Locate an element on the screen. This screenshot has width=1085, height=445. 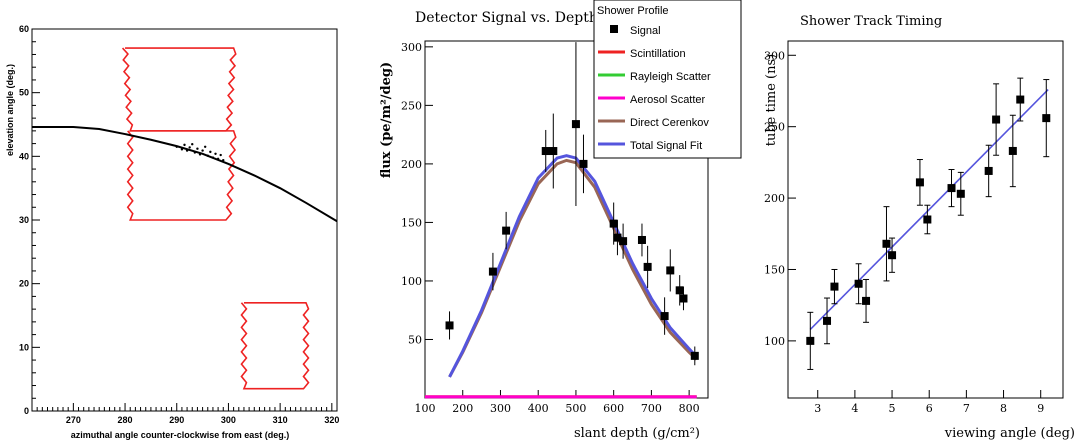
series-direct-cerenkov is located at coordinates (573, 268).